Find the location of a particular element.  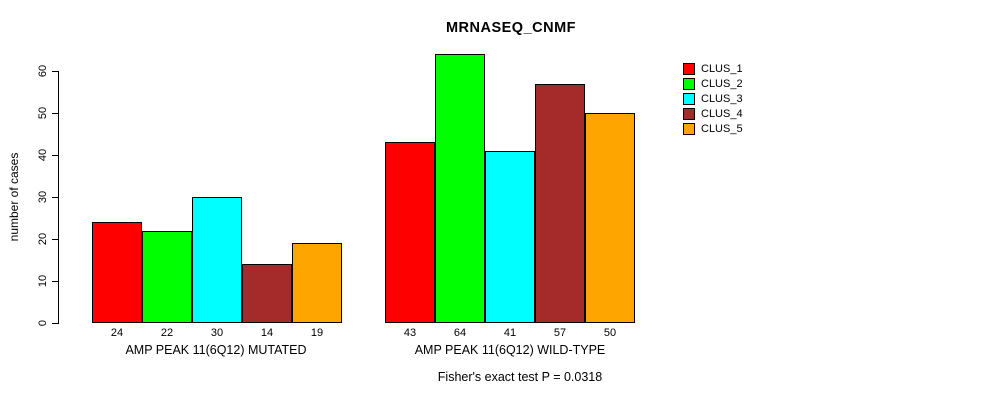

y-tick-label: 40 is located at coordinates (43, 155).